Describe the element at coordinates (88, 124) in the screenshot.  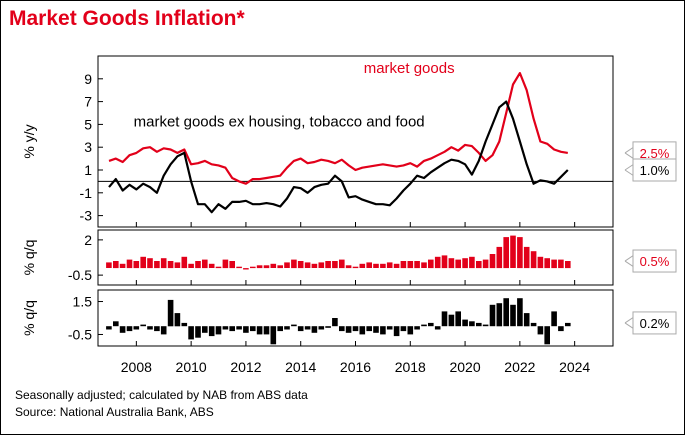
I see `panel-1-ytick-label: 5` at that location.